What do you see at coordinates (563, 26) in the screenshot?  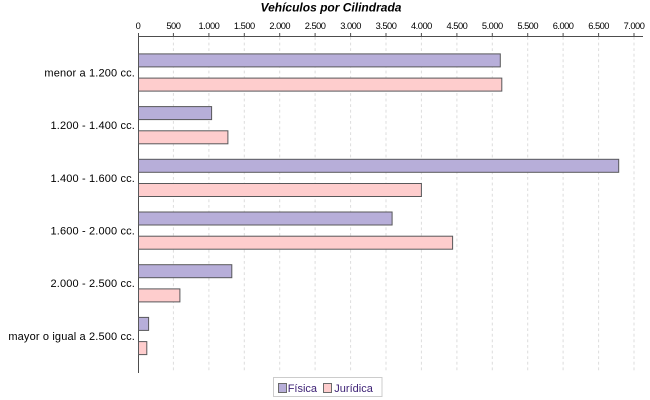 I see `svg-text: 6.000` at bounding box center [563, 26].